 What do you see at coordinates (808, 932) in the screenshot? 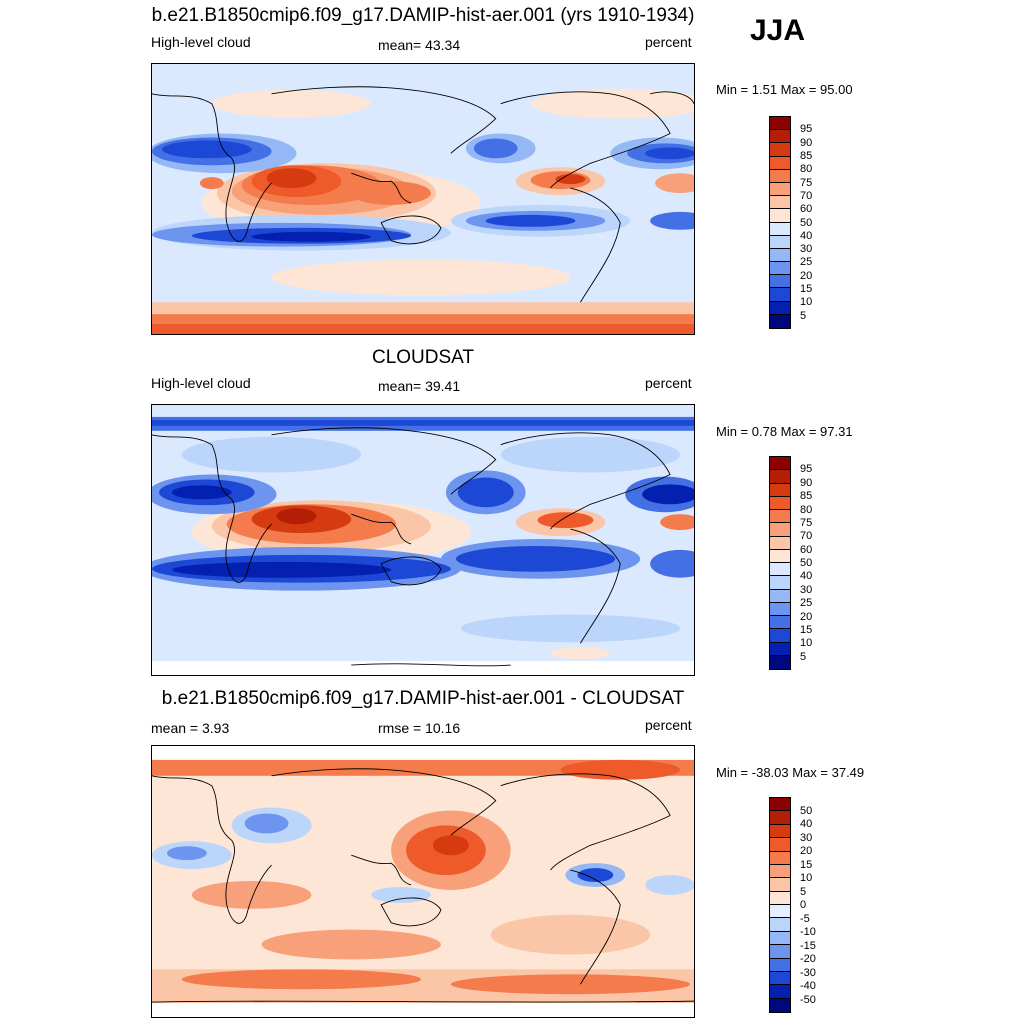
I see `colorbar-tick-label: -10` at bounding box center [808, 932].